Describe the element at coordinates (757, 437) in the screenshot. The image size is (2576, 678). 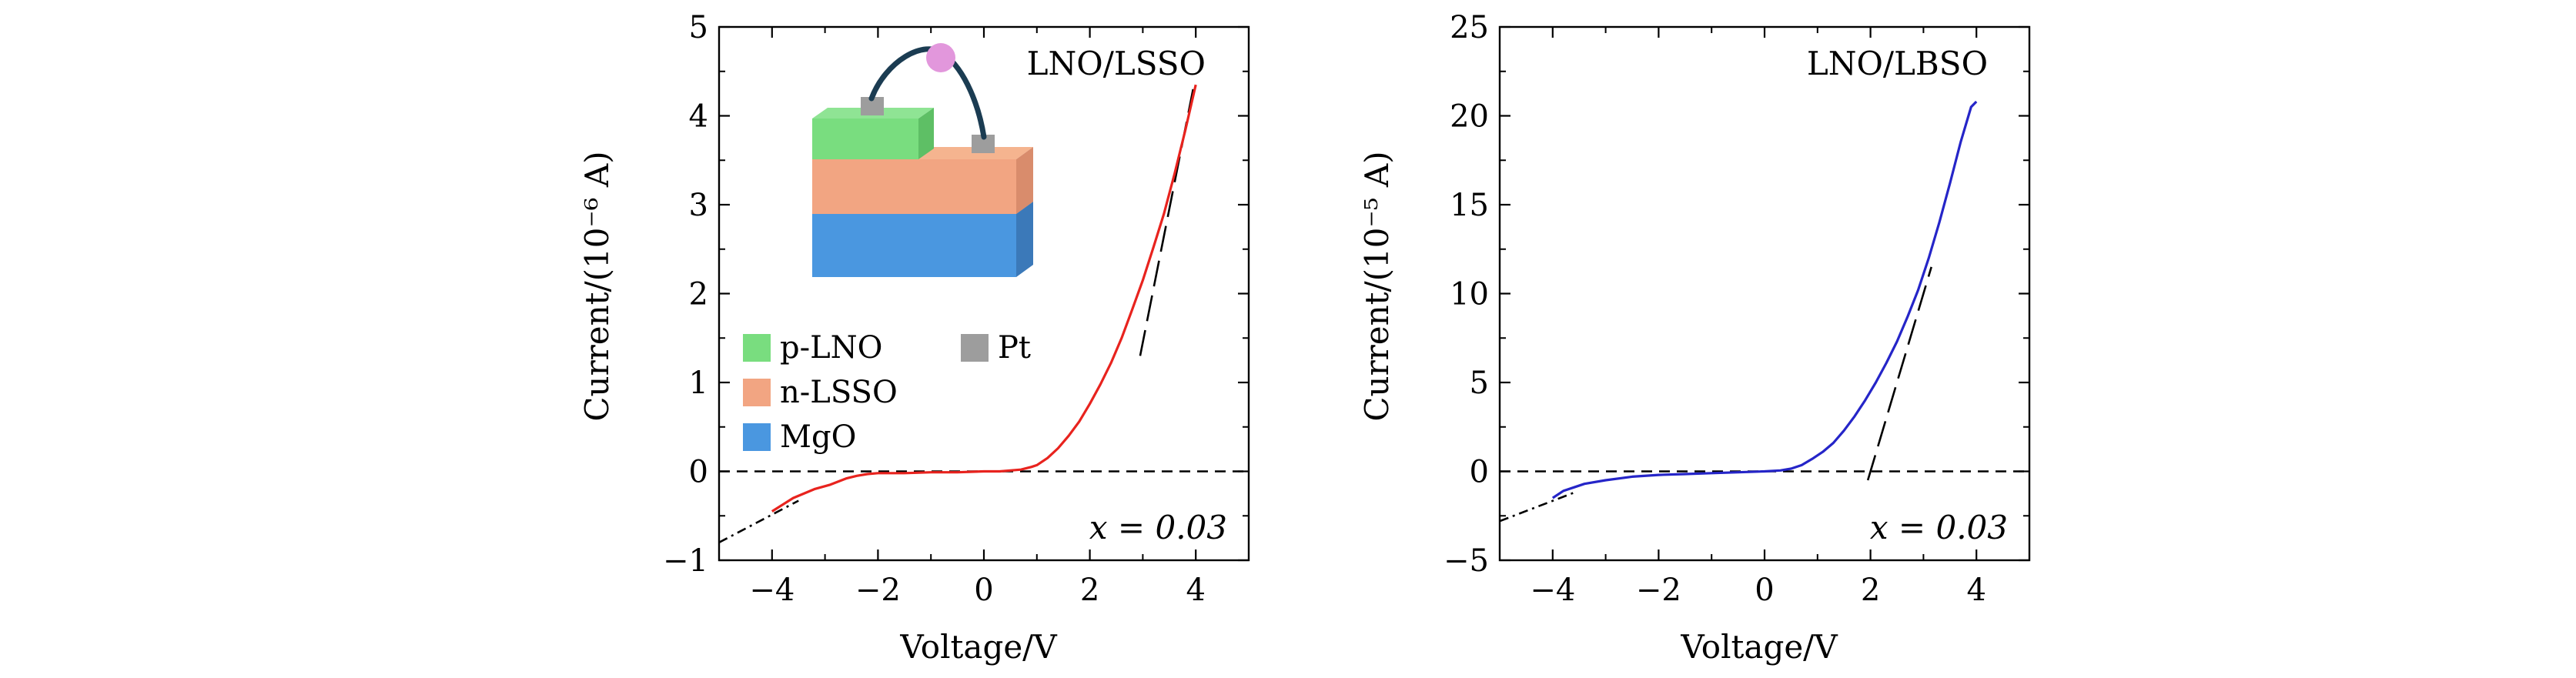
I see `legend-swatch-mgo` at that location.